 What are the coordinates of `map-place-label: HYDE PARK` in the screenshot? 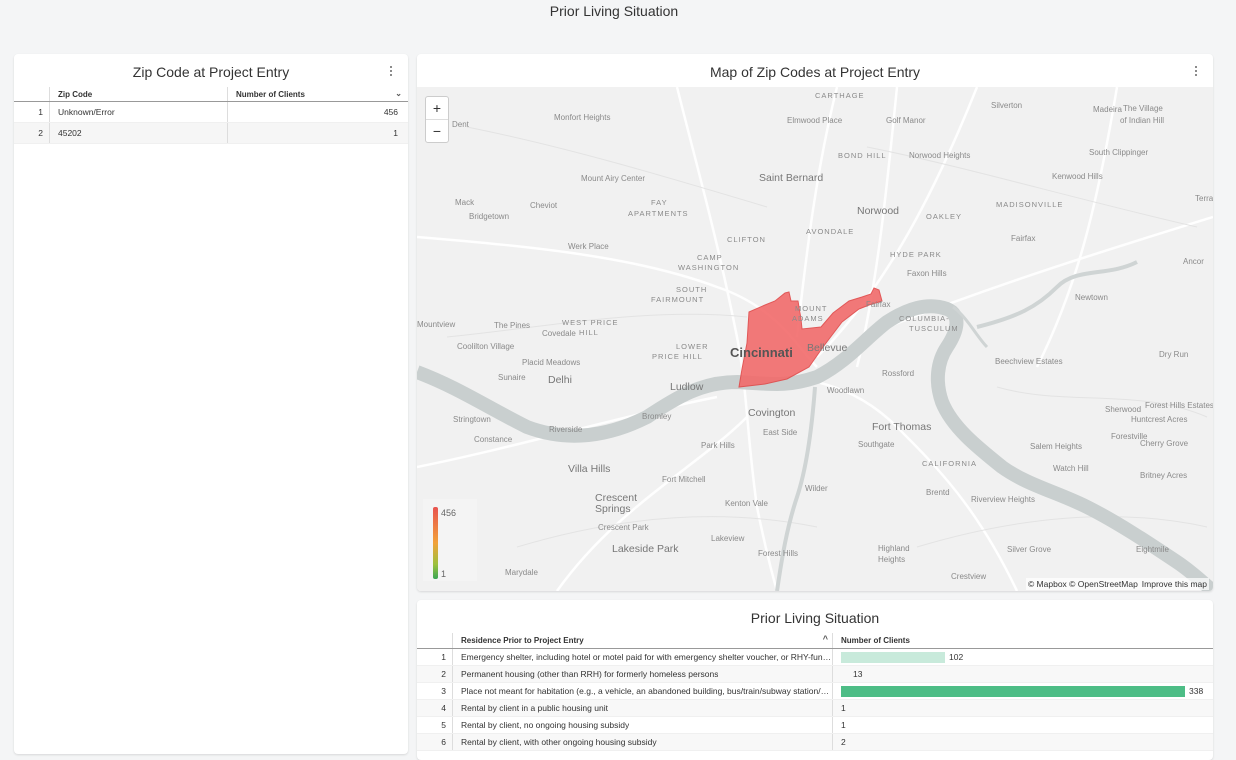 It's located at (916, 254).